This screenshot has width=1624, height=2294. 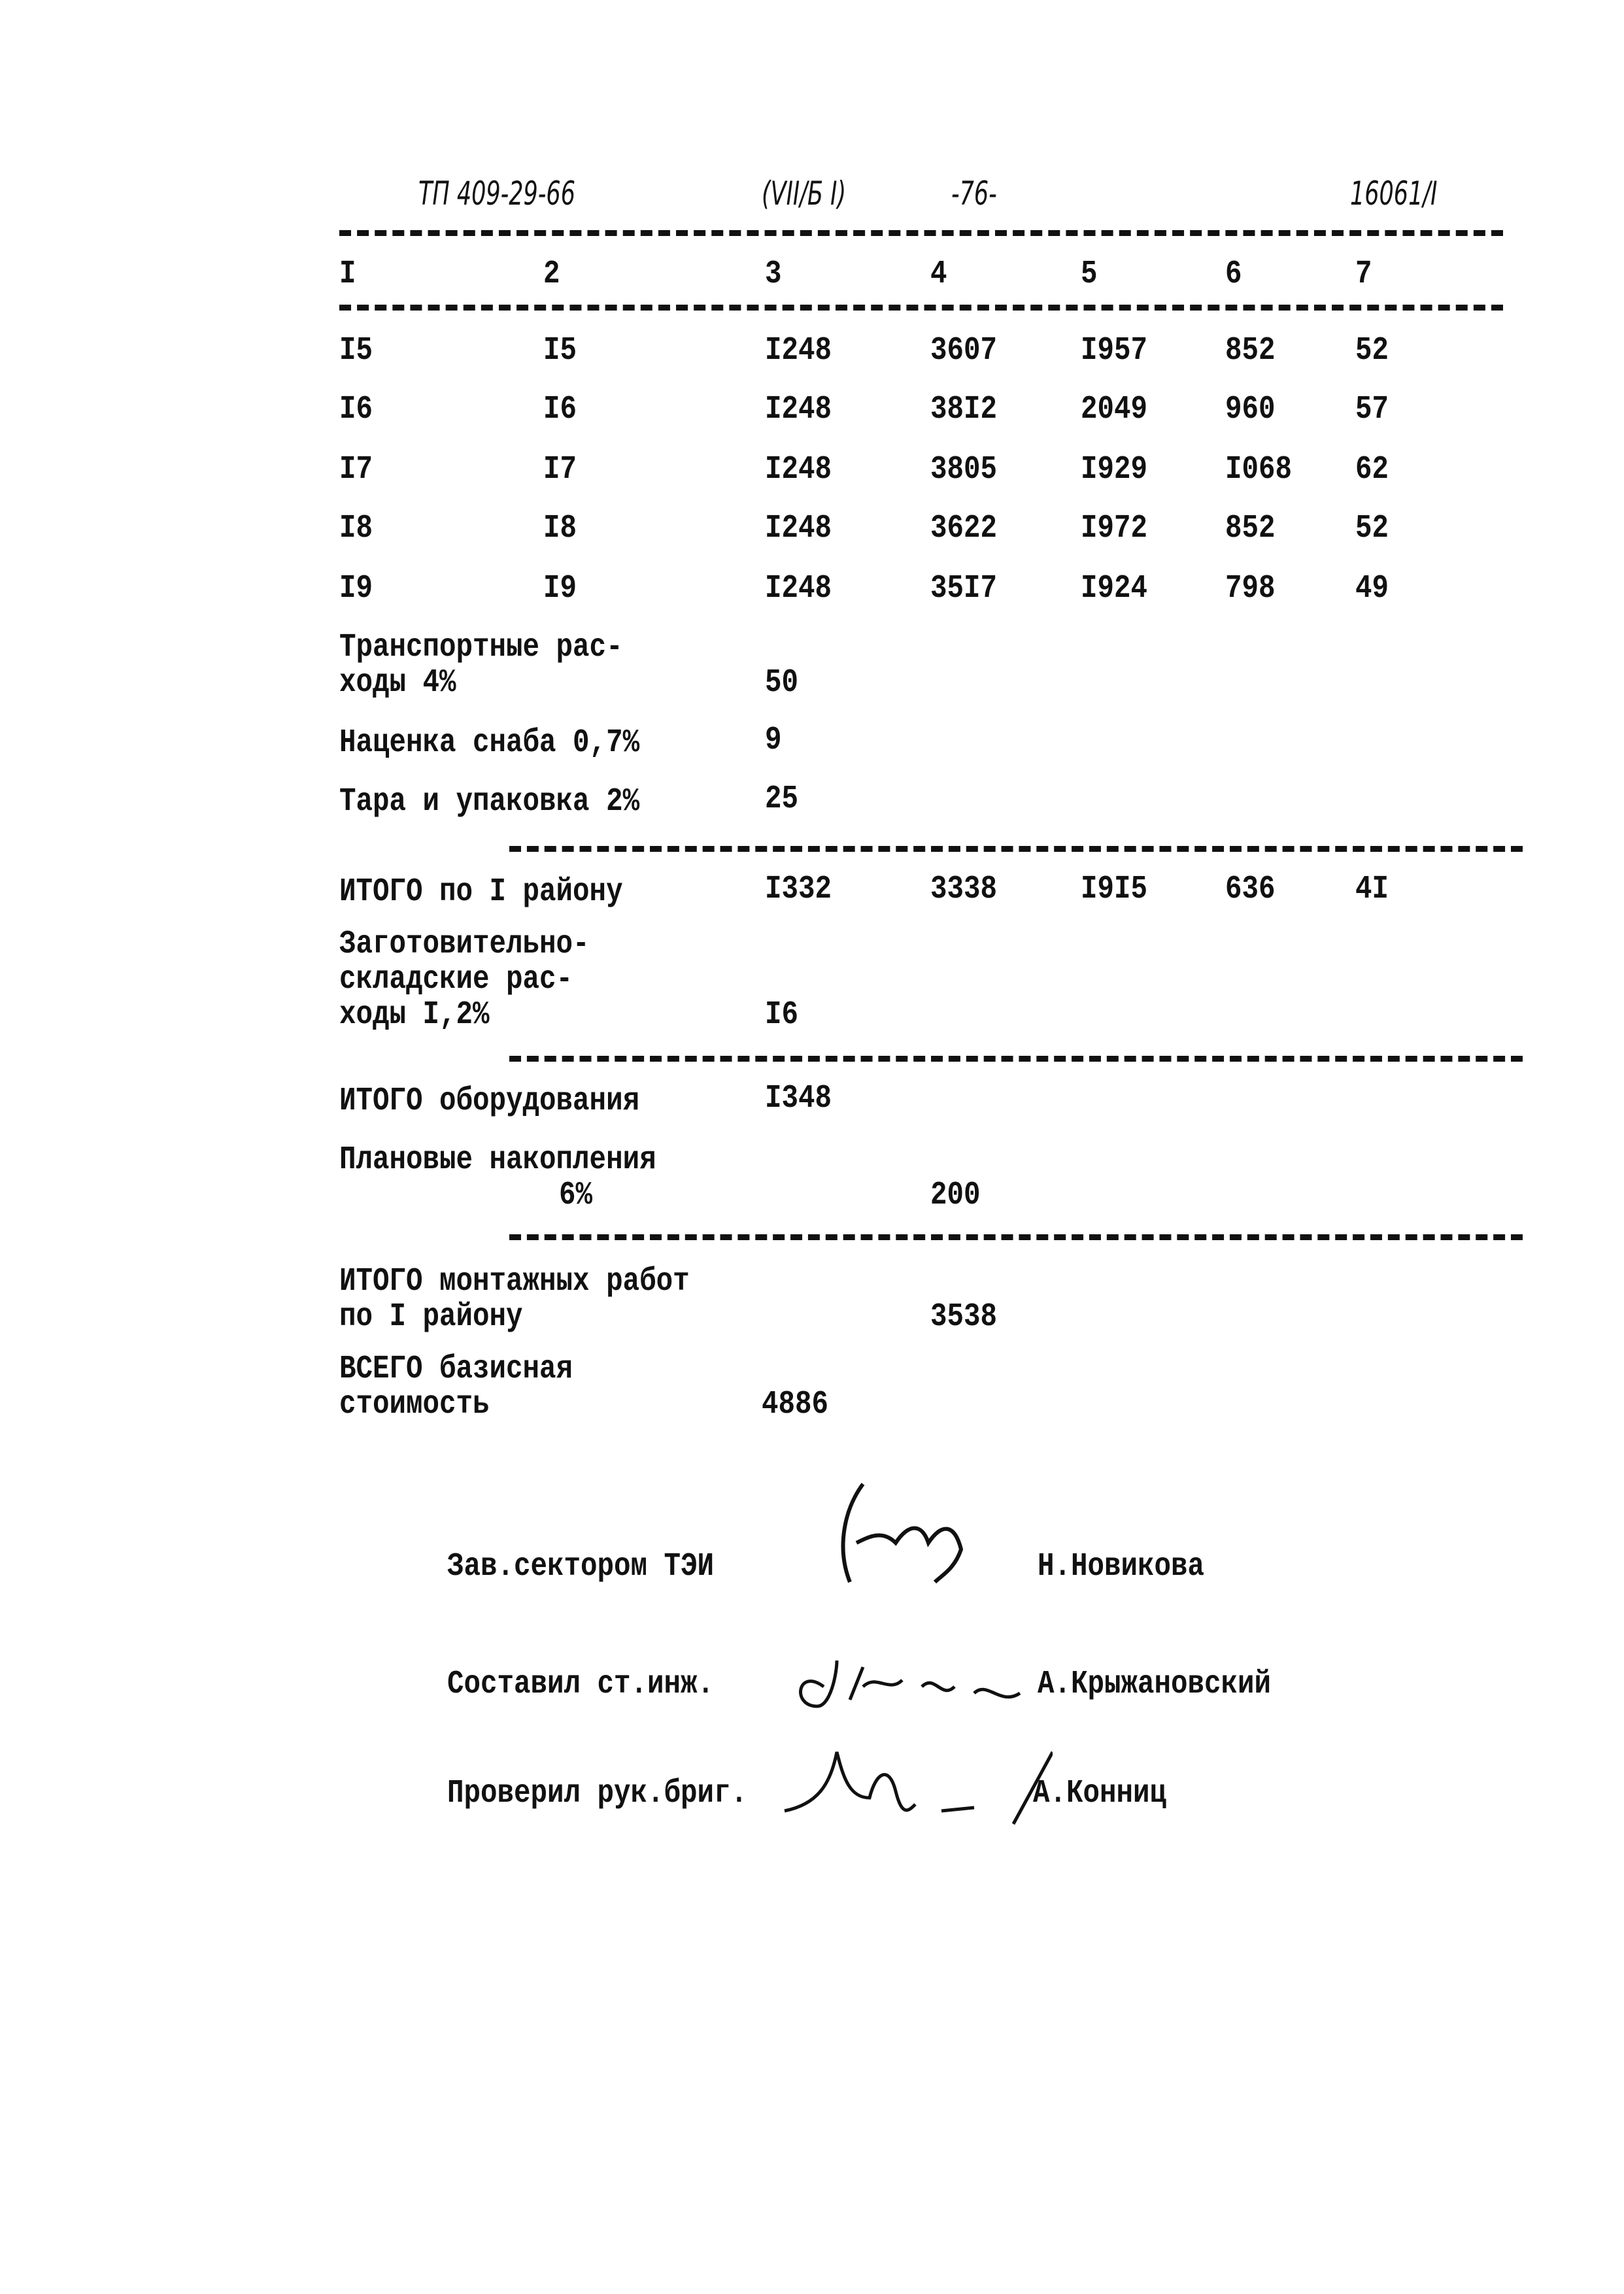 I want to click on markup-value: 9, so click(x=773, y=740).